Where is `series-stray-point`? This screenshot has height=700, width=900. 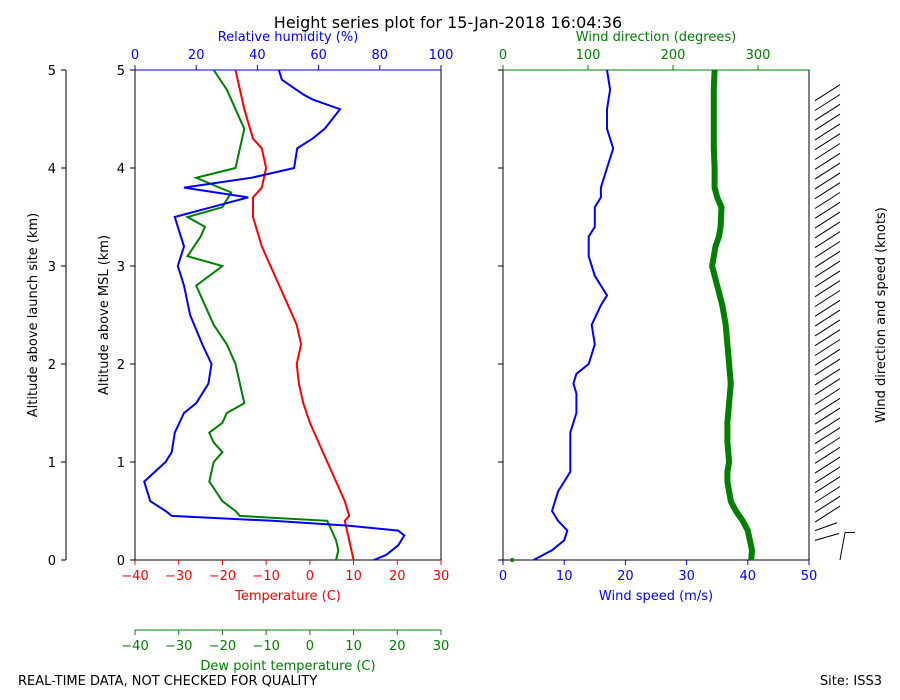 series-stray-point is located at coordinates (512, 560).